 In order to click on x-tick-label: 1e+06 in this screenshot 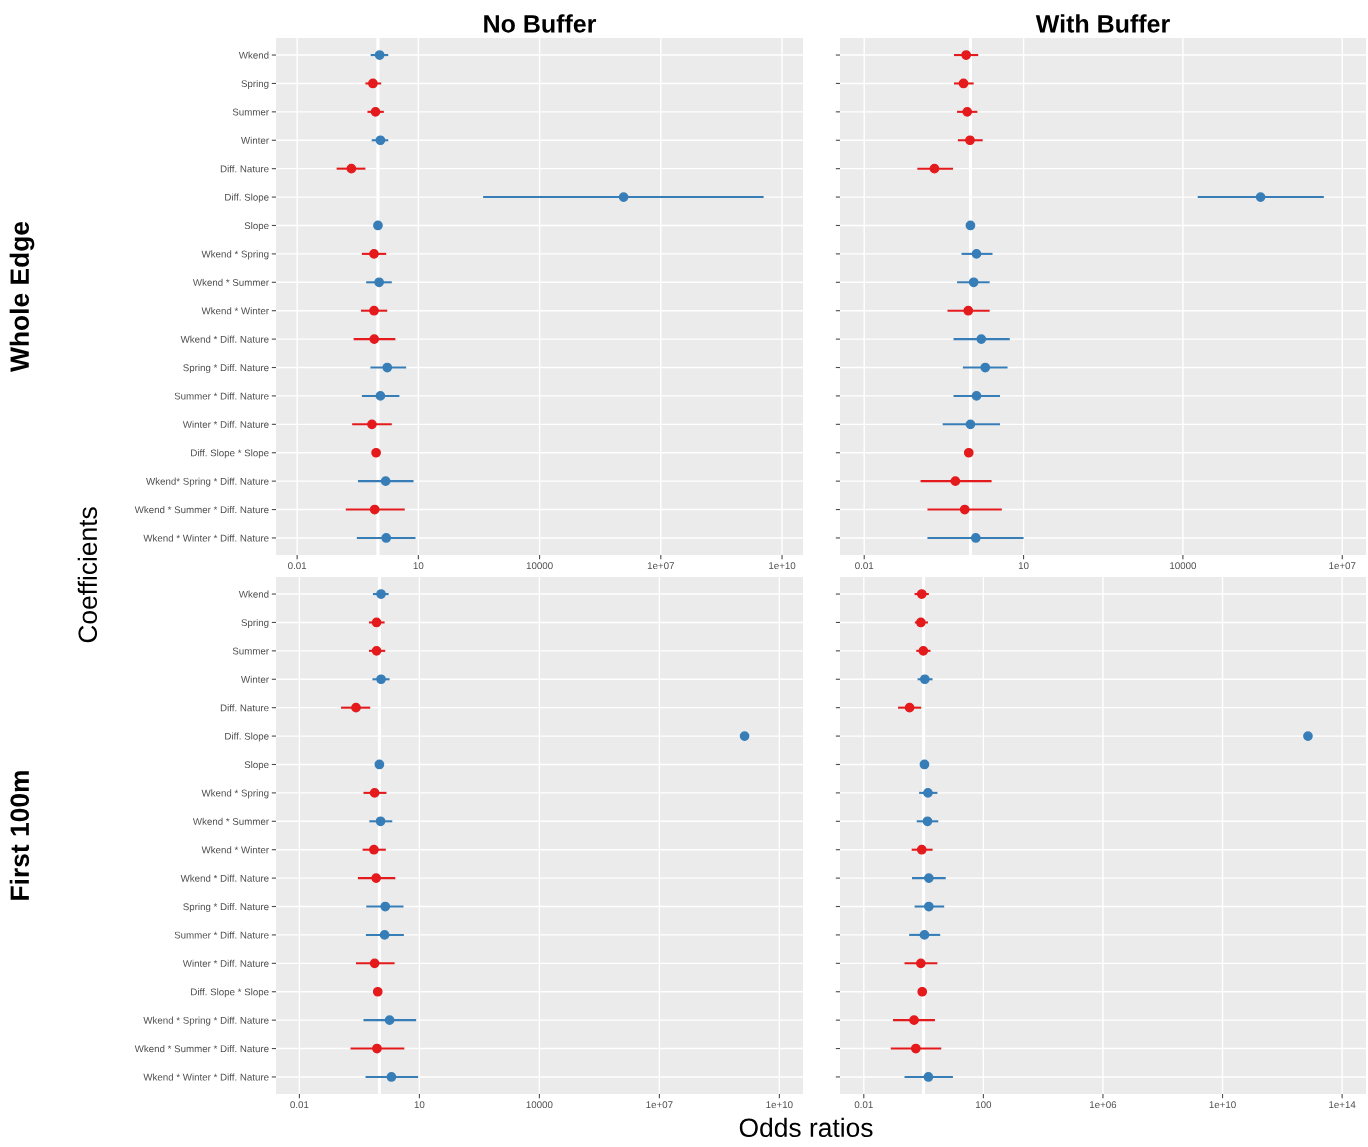, I will do `click(1103, 1105)`.